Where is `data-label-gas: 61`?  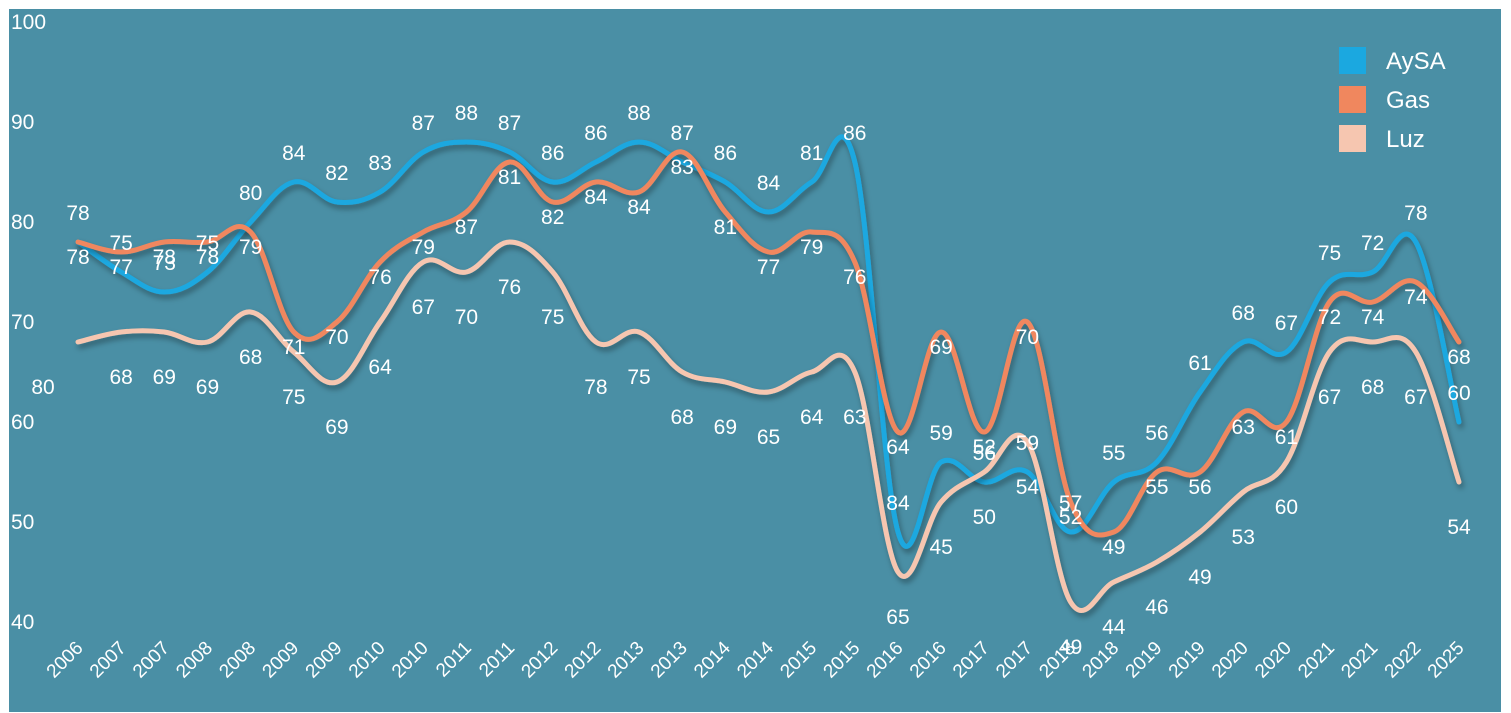 data-label-gas: 61 is located at coordinates (1286, 437).